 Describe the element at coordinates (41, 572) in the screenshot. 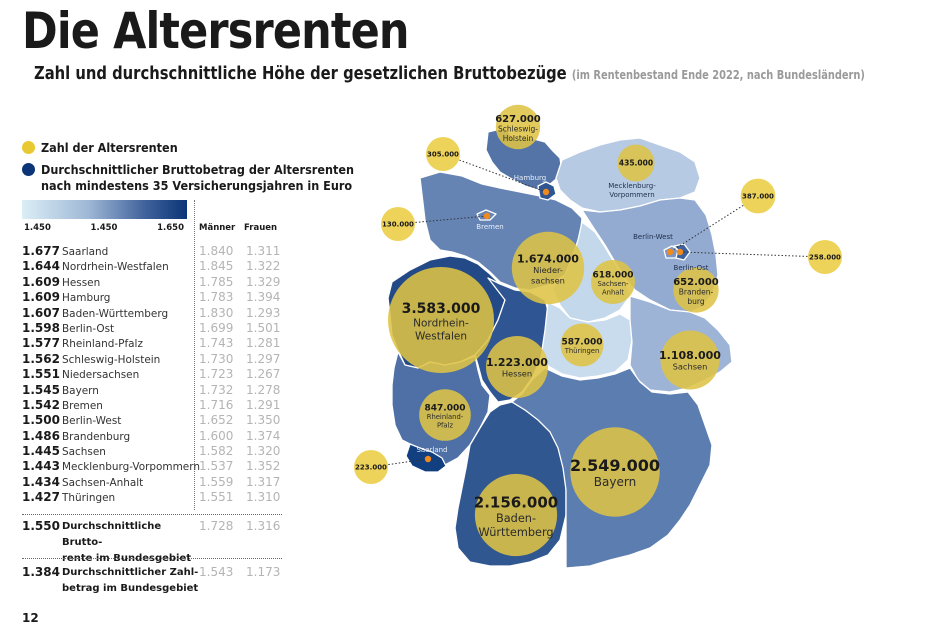

I see `summary-avg: 1.384` at that location.